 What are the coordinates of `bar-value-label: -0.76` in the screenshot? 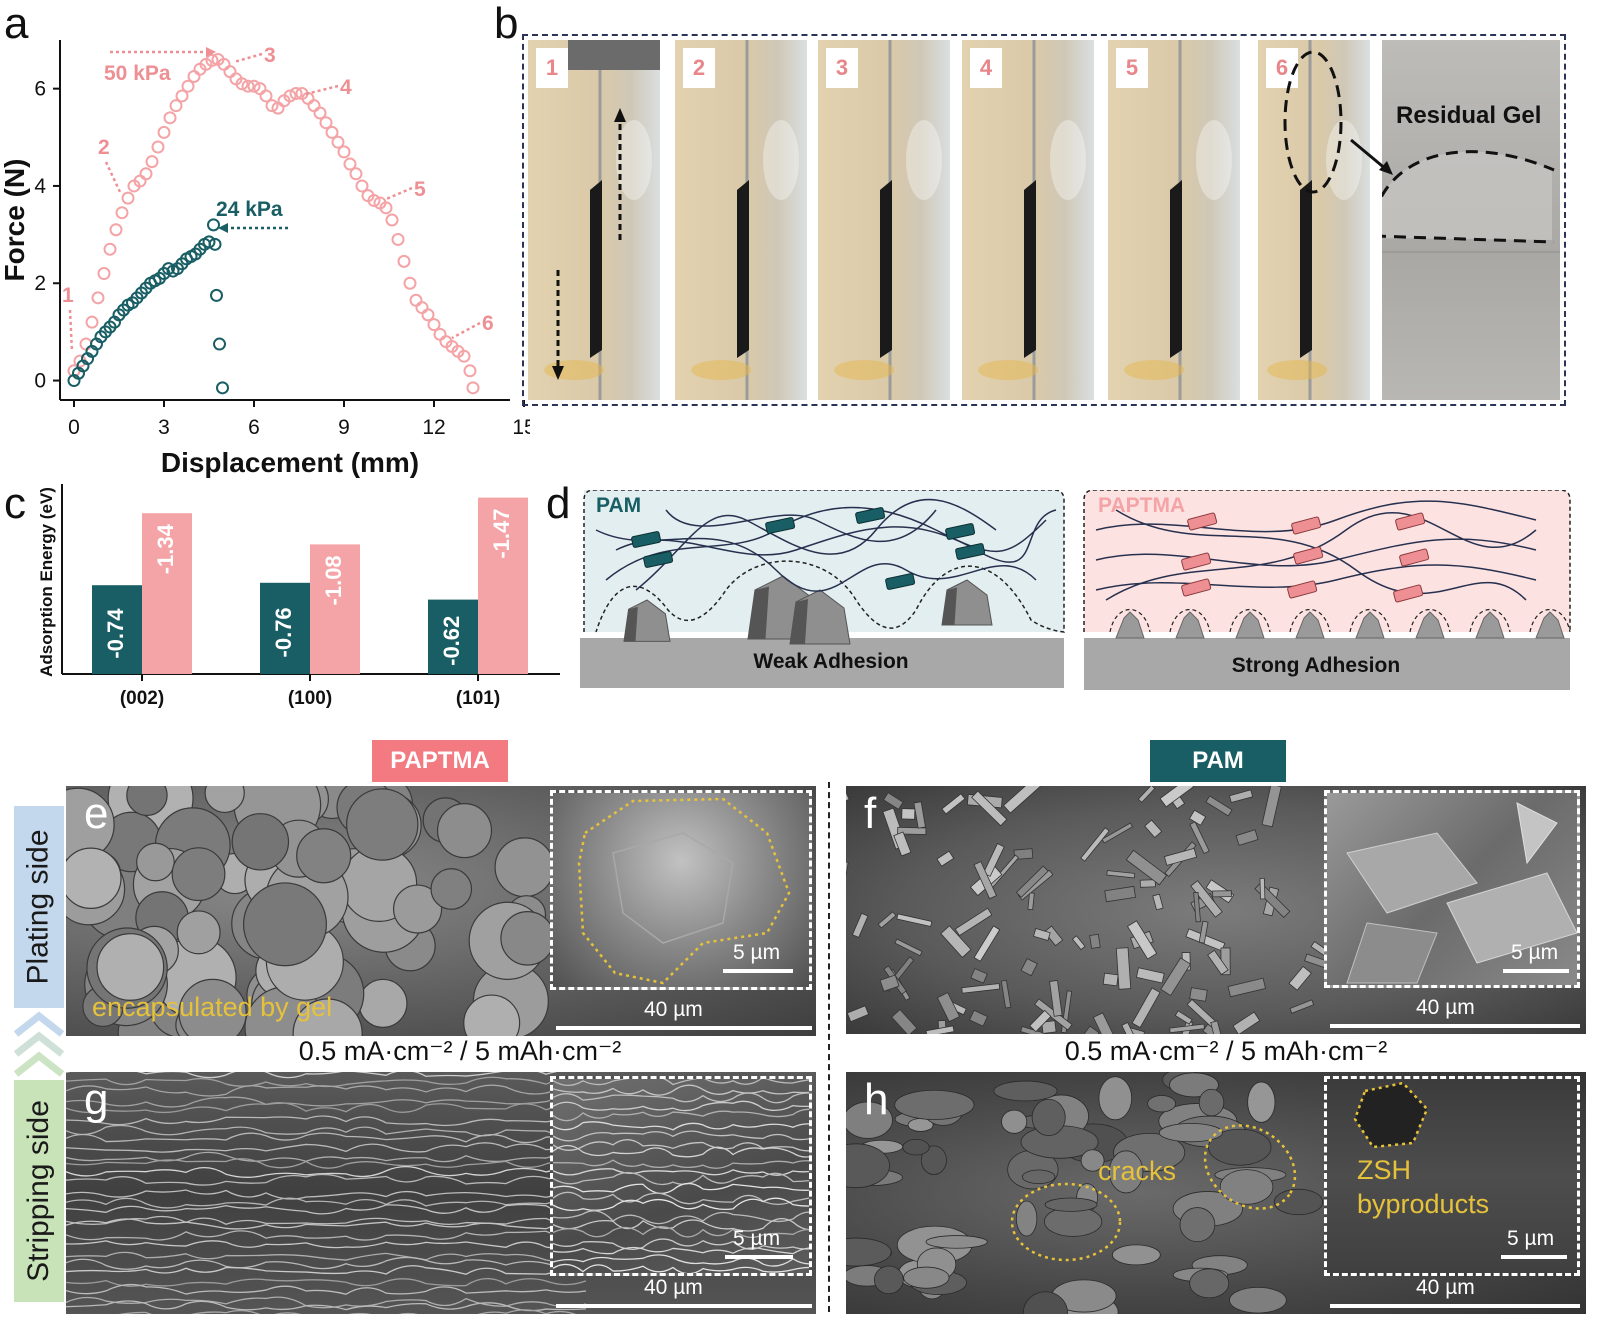 It's located at (283, 632).